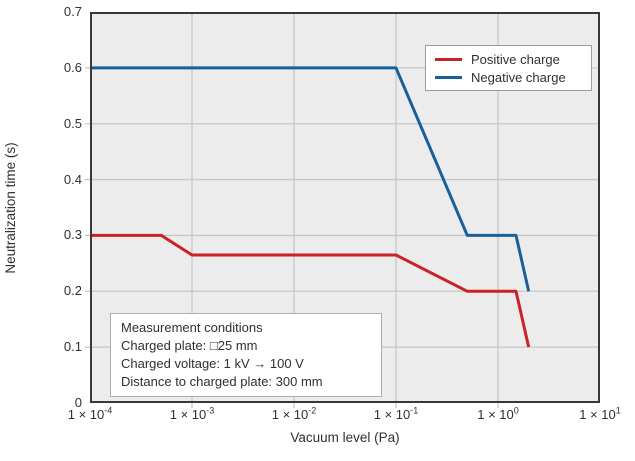 This screenshot has height=461, width=635. What do you see at coordinates (72, 179) in the screenshot?
I see `y-tick-label: 0.4` at bounding box center [72, 179].